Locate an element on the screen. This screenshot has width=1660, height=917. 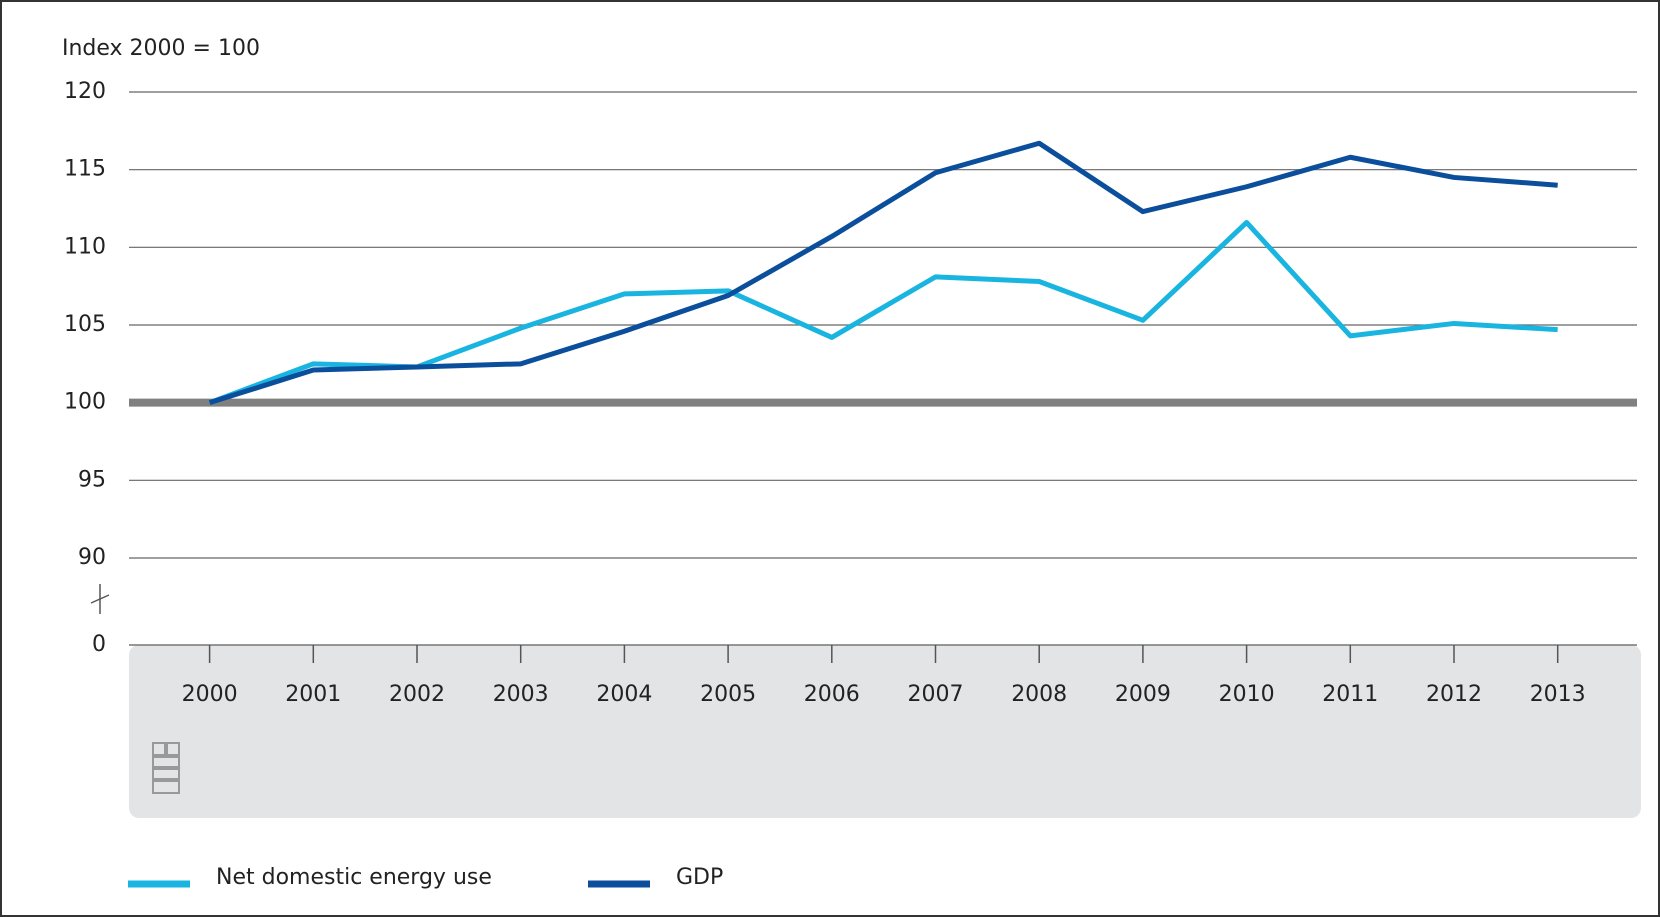
x-tick-label: 2001 is located at coordinates (313, 694).